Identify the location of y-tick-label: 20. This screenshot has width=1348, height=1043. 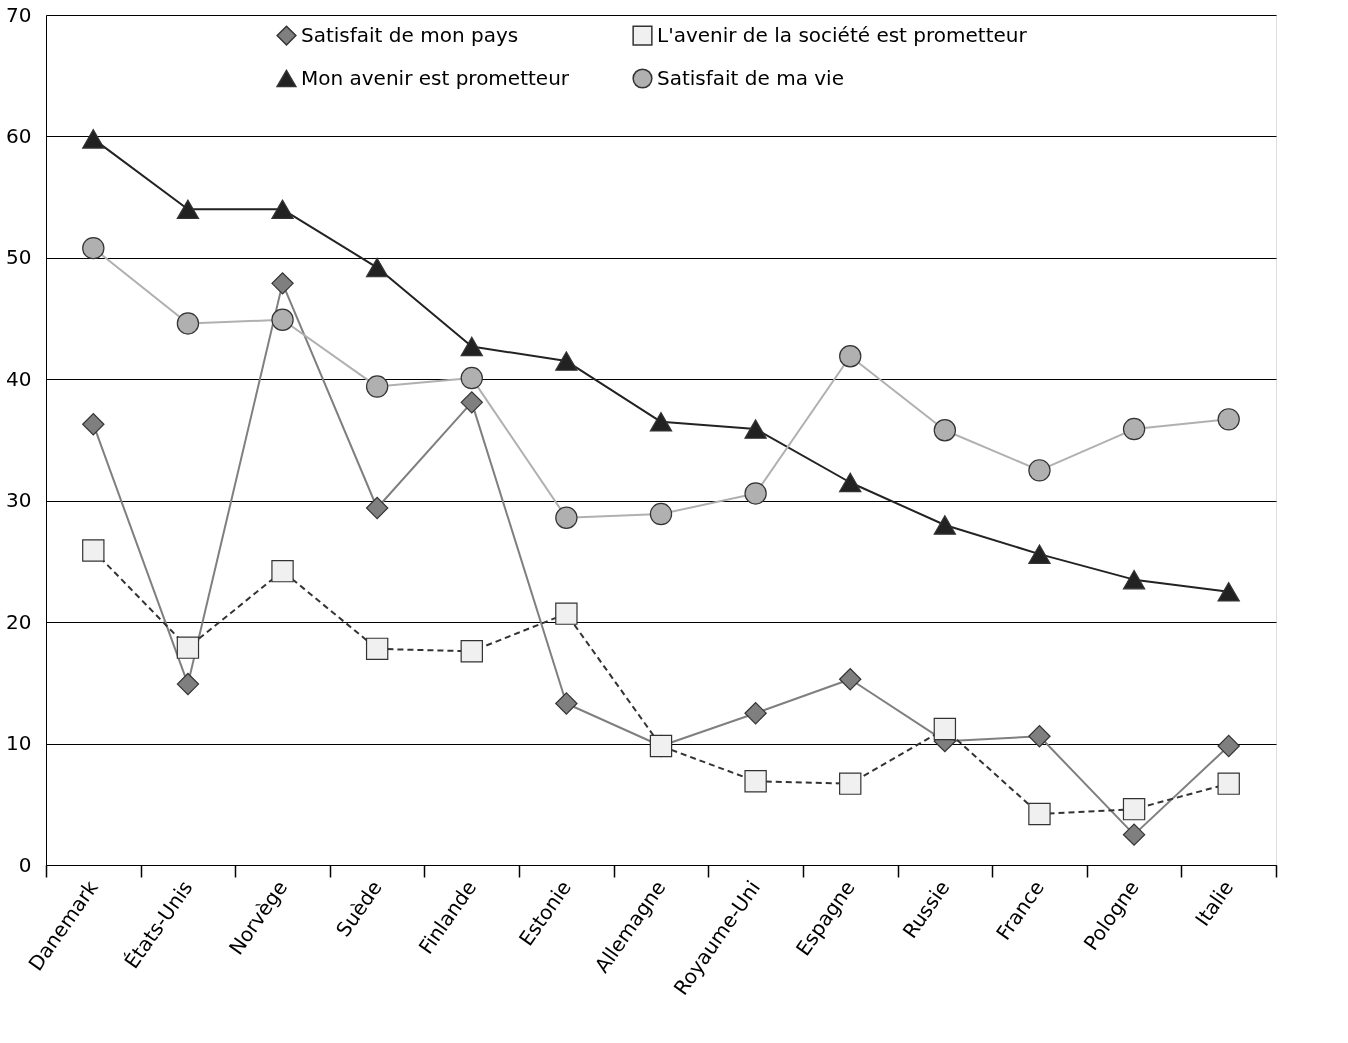
(19, 621).